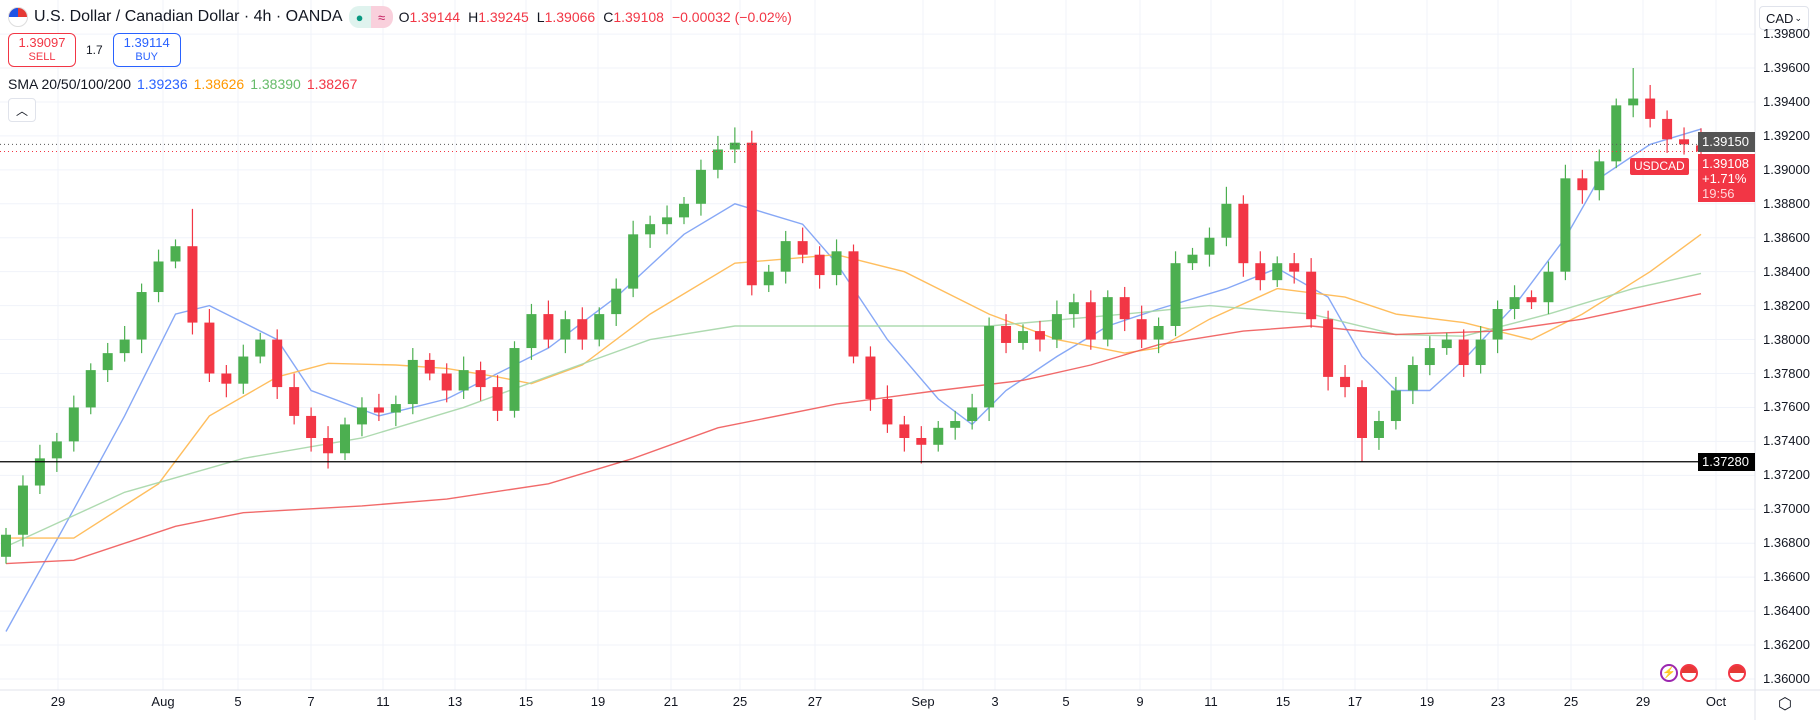  What do you see at coordinates (42, 50) in the screenshot?
I see `sell-button: 1.39097 SELL` at bounding box center [42, 50].